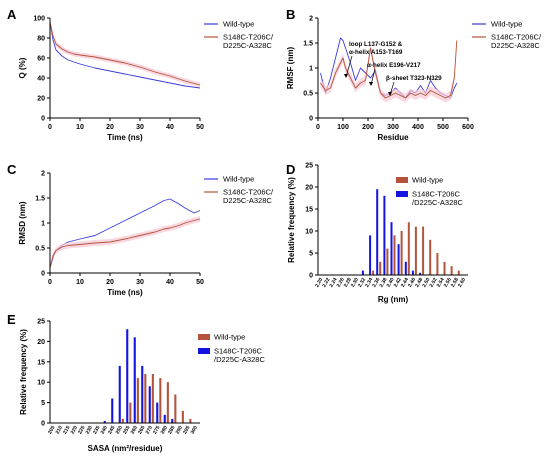 The width and height of the screenshot is (550, 462). Describe the element at coordinates (126, 430) in the screenshot. I see `x-tick-label: 255` at that location.